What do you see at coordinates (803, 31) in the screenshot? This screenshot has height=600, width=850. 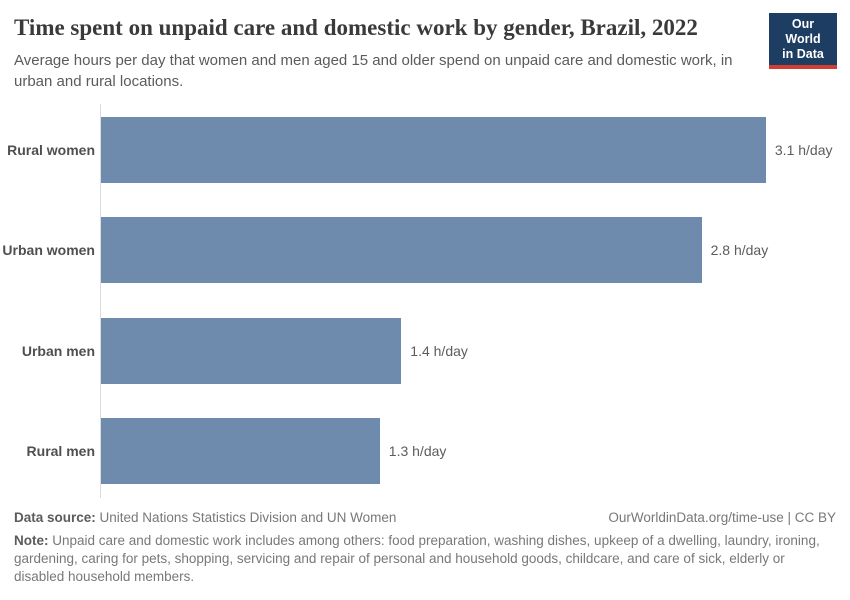 I see `owid-logo-line1: Our World` at bounding box center [803, 31].